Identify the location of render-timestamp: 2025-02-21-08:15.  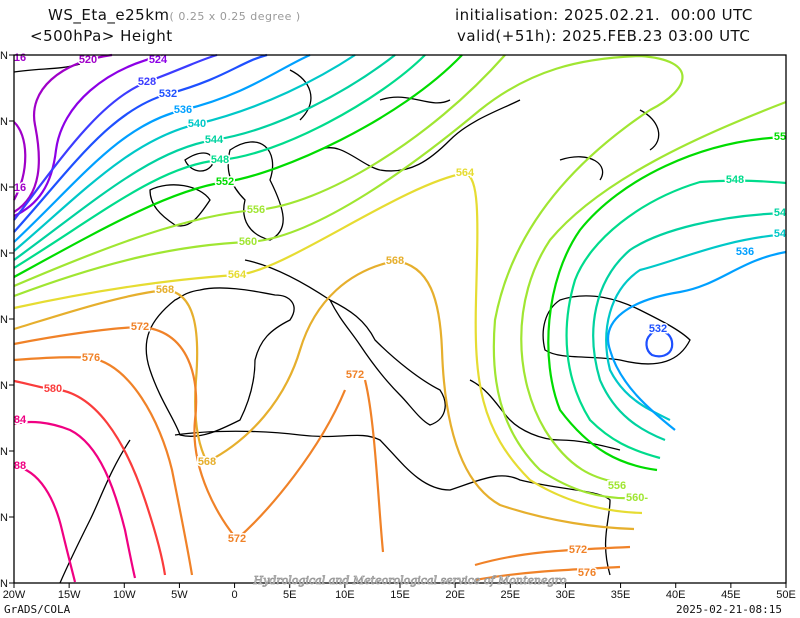
(729, 609).